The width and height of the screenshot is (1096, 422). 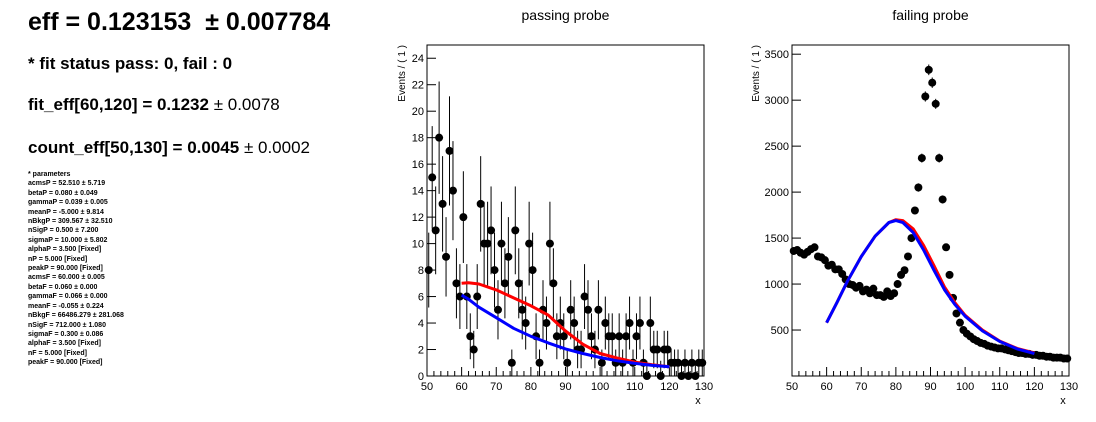 I want to click on total-fit-curve, so click(x=565, y=325).